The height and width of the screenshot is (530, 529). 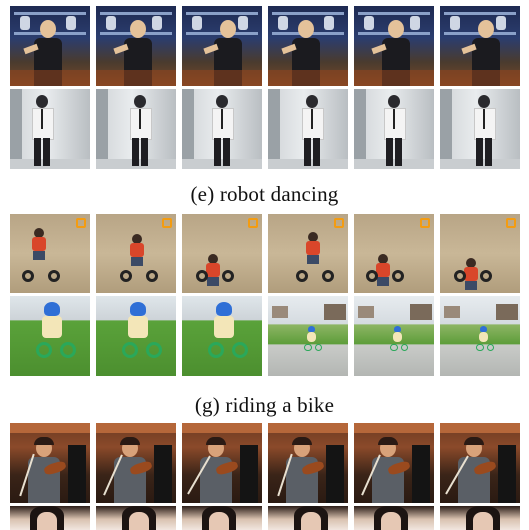 I want to click on frame-riding-bike-r1-c6, so click(x=480, y=253).